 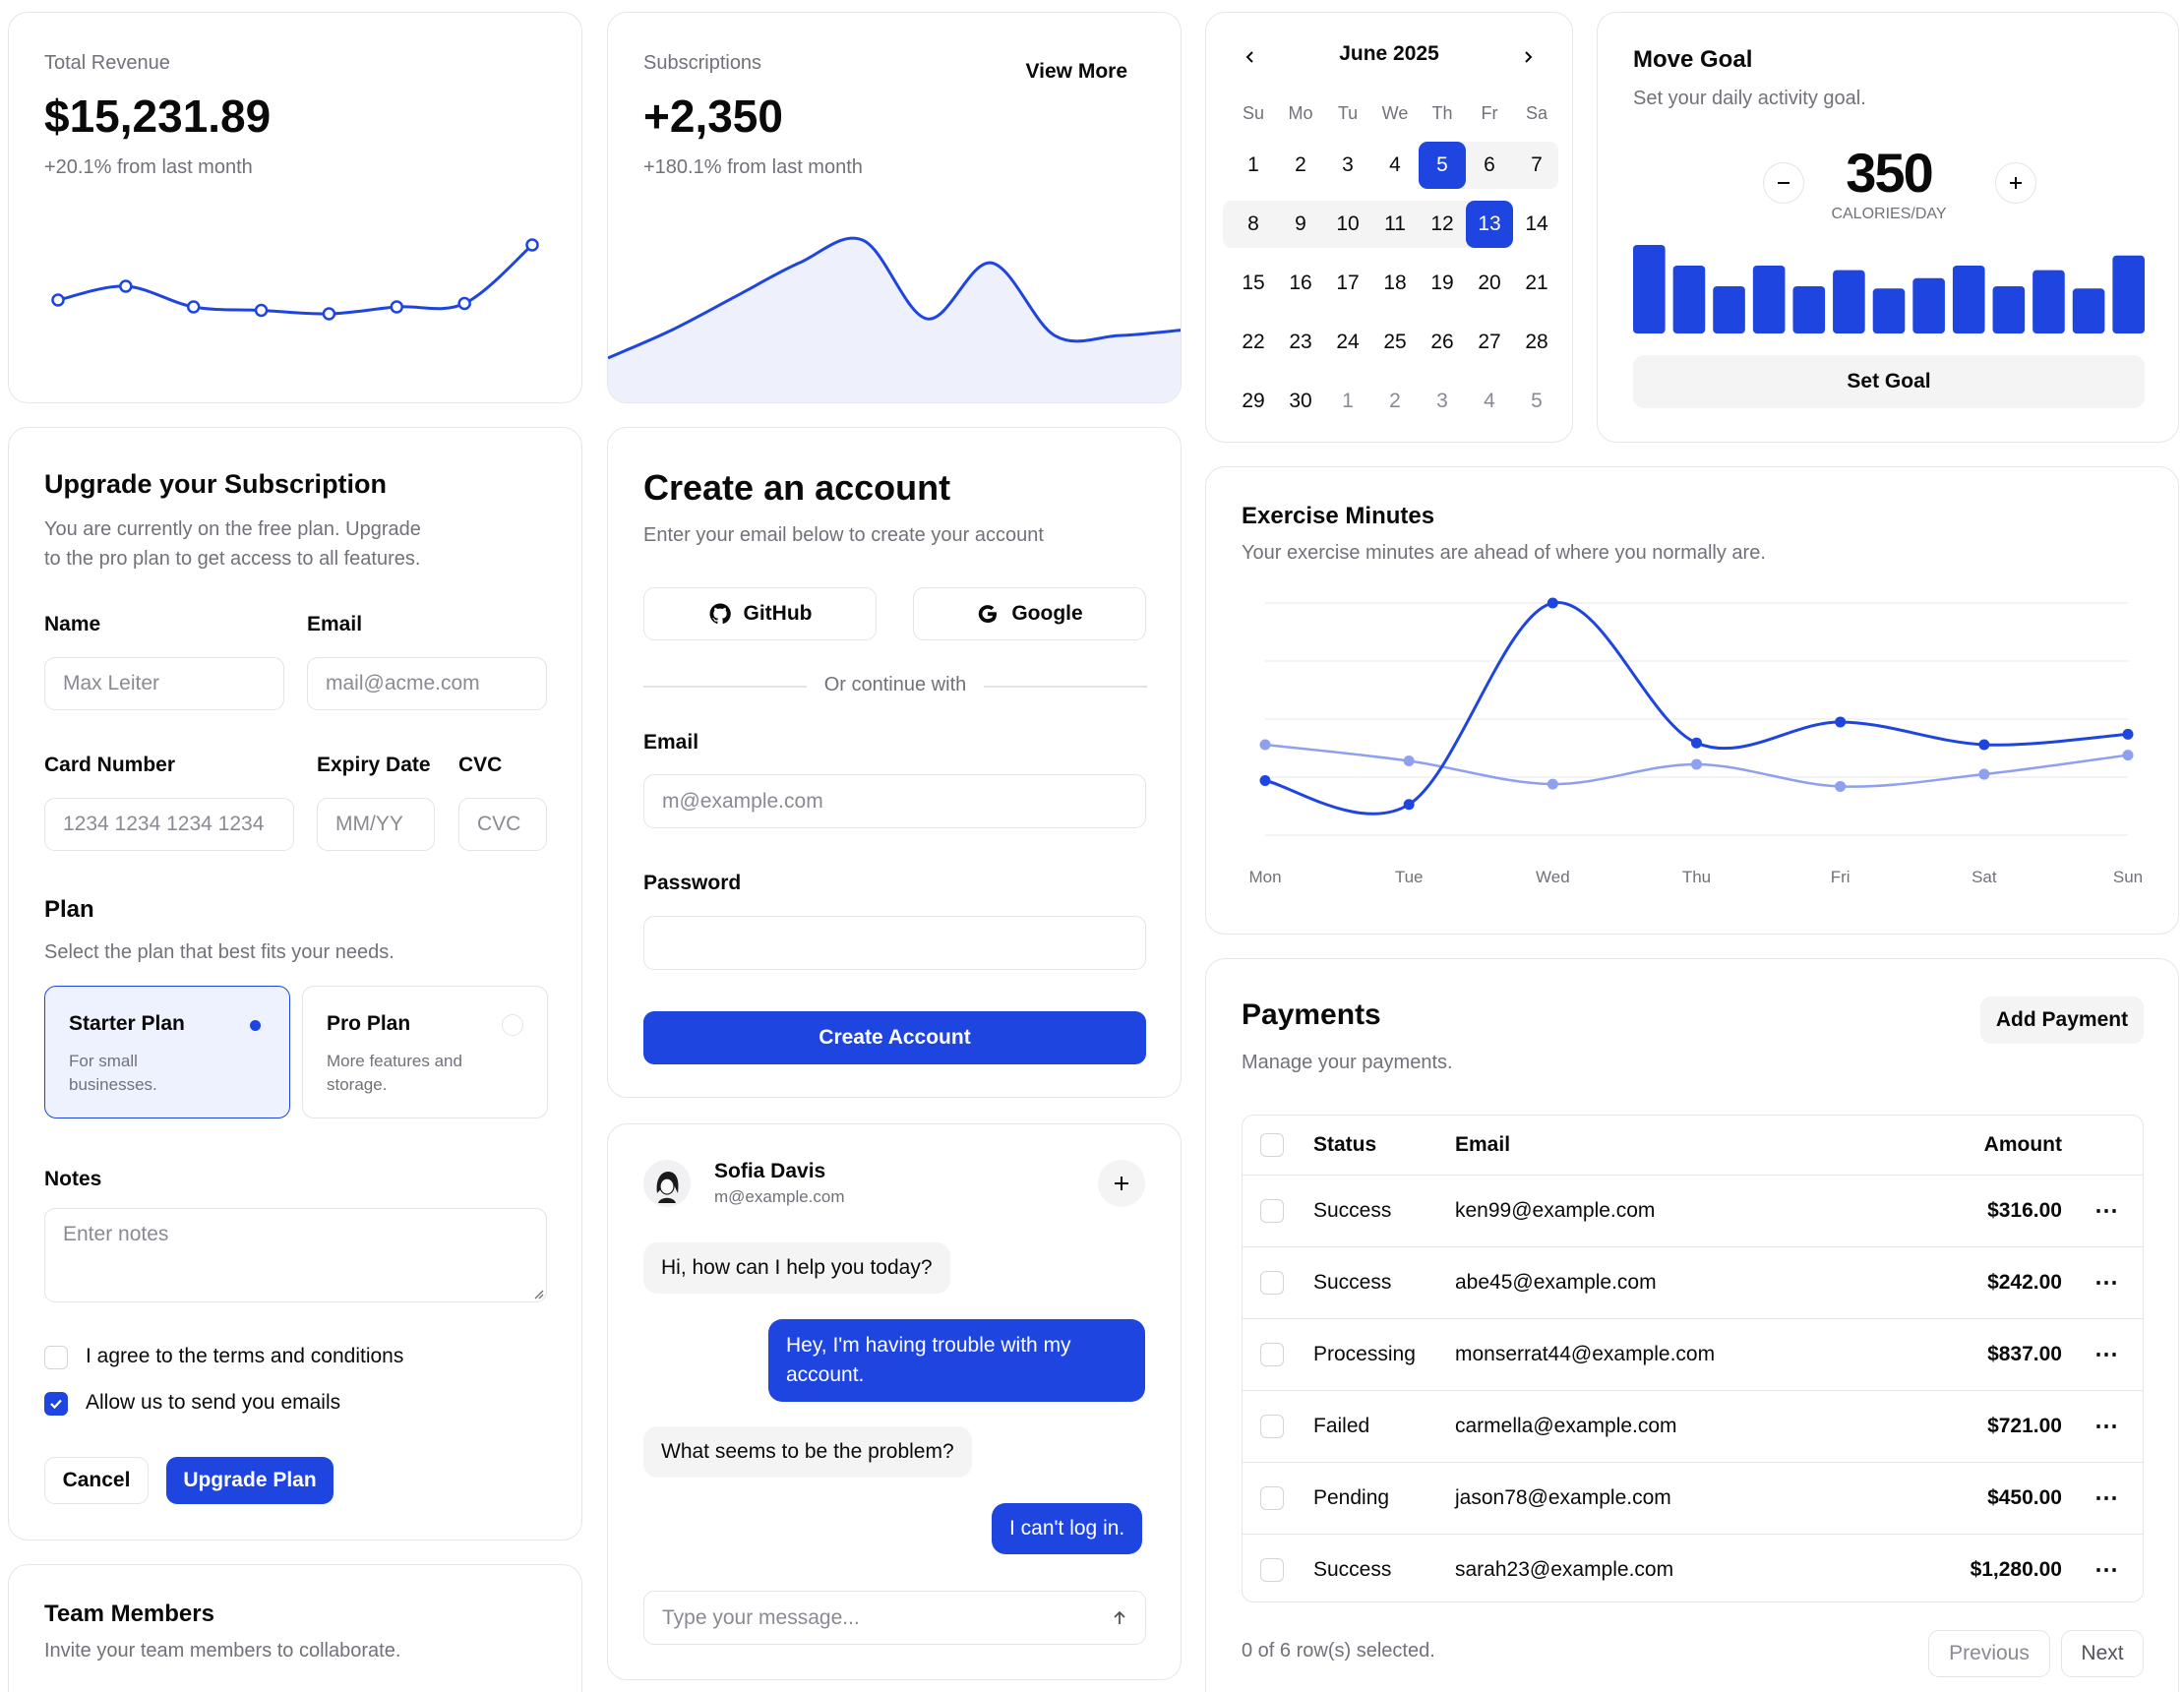 I want to click on select-all-checkbox, so click(x=1272, y=1145).